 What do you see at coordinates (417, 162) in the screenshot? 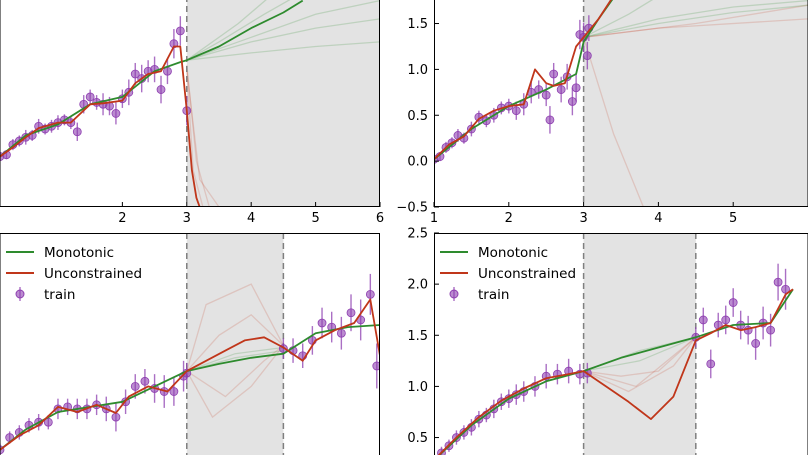
I see `y-tick-label: 0.0` at bounding box center [417, 162].